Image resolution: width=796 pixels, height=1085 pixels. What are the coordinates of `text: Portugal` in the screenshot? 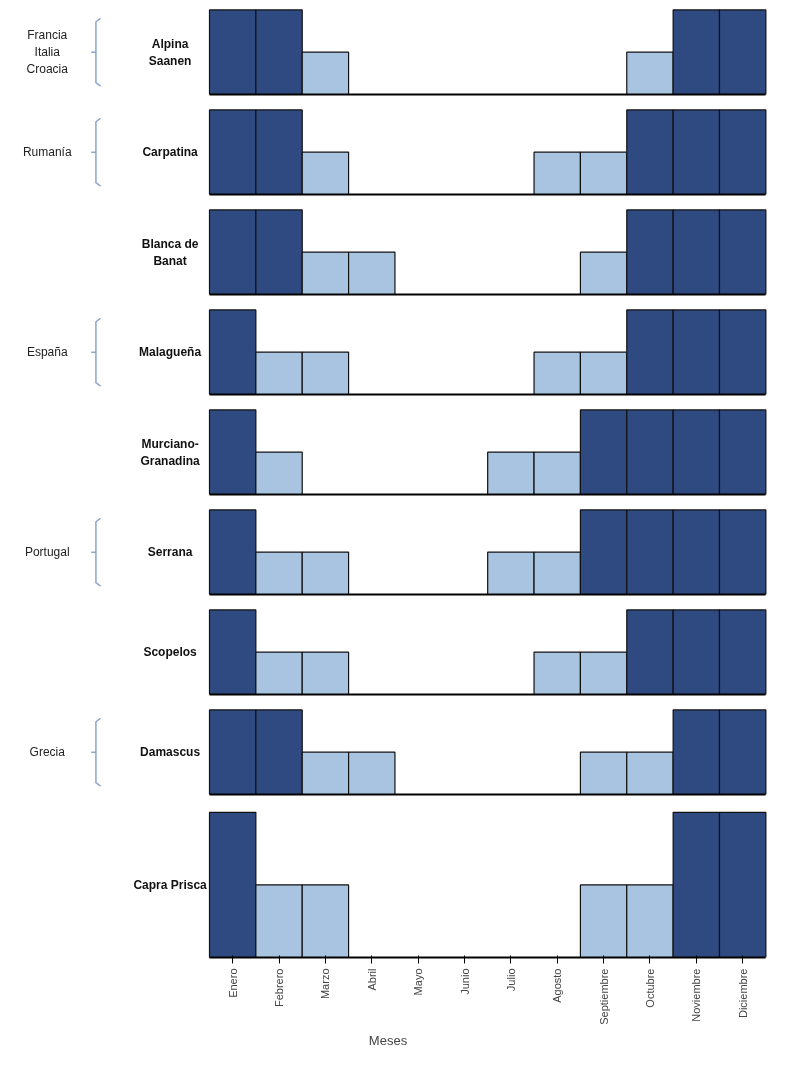 It's located at (47, 552).